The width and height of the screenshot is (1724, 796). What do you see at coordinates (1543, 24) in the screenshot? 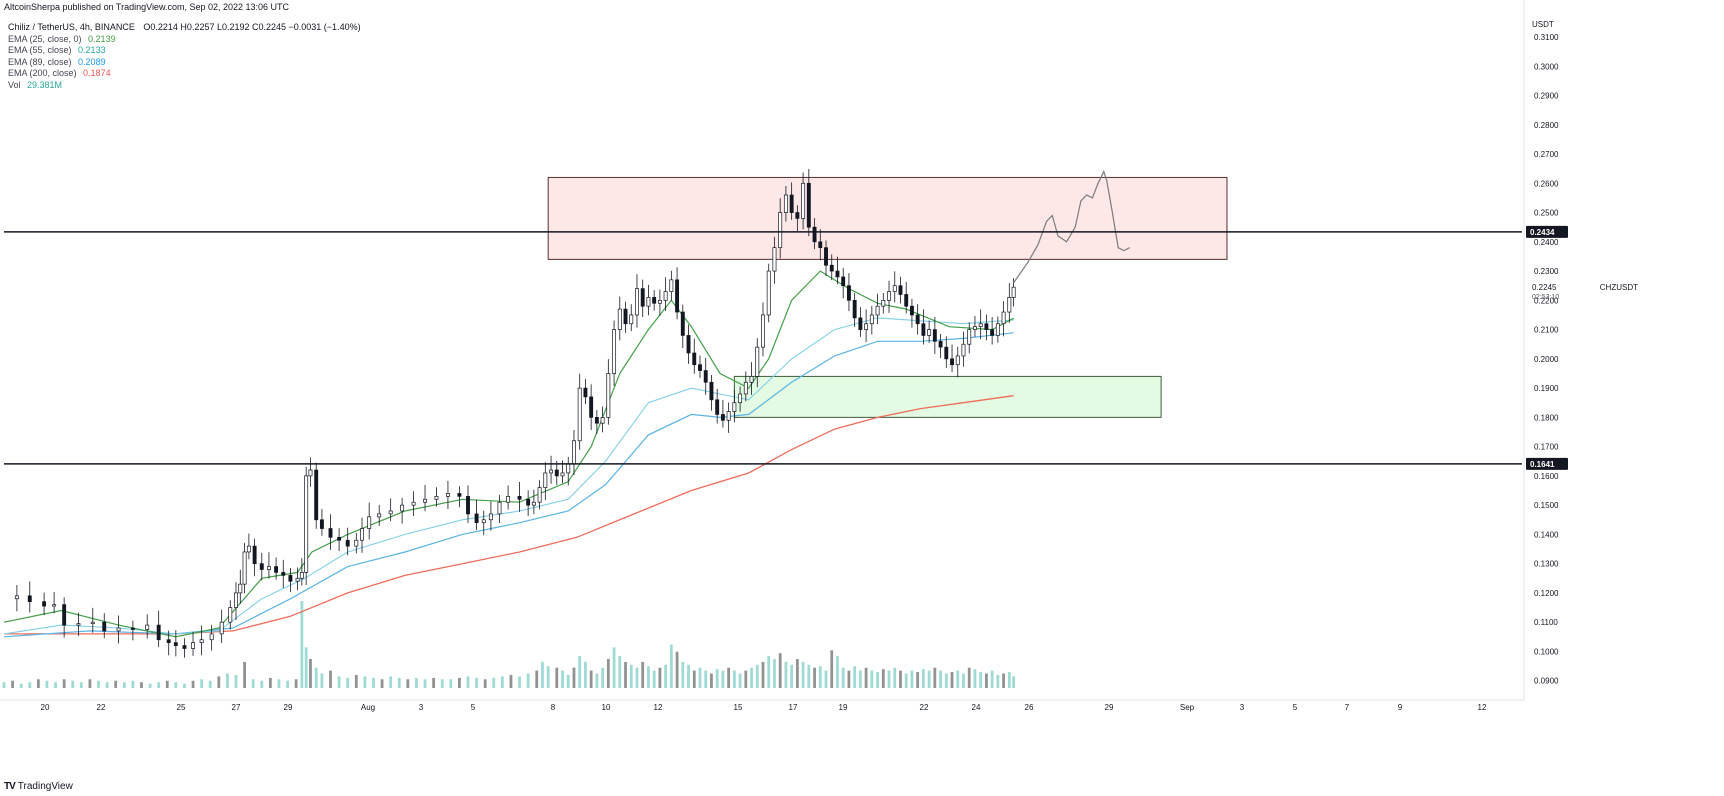
I see `currency-label: USDT` at bounding box center [1543, 24].